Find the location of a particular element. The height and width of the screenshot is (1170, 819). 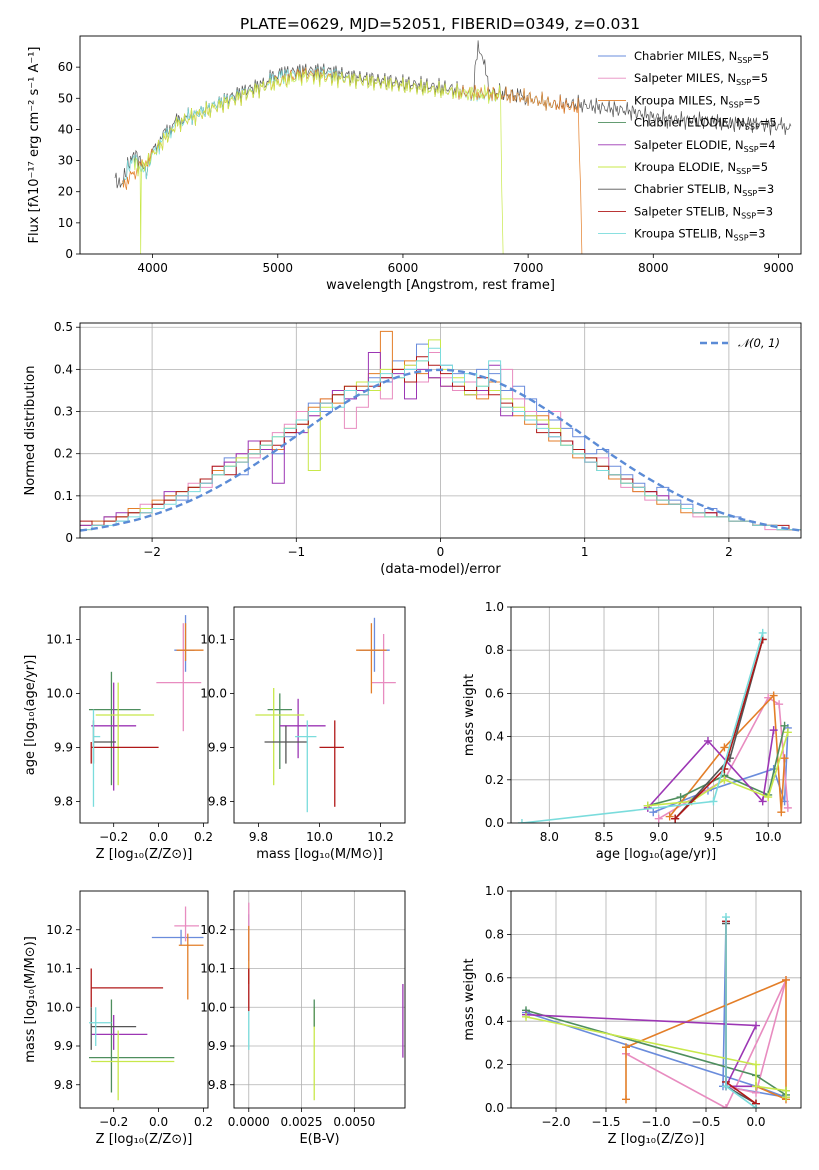

y-tick-label: 10 is located at coordinates (65, 223).